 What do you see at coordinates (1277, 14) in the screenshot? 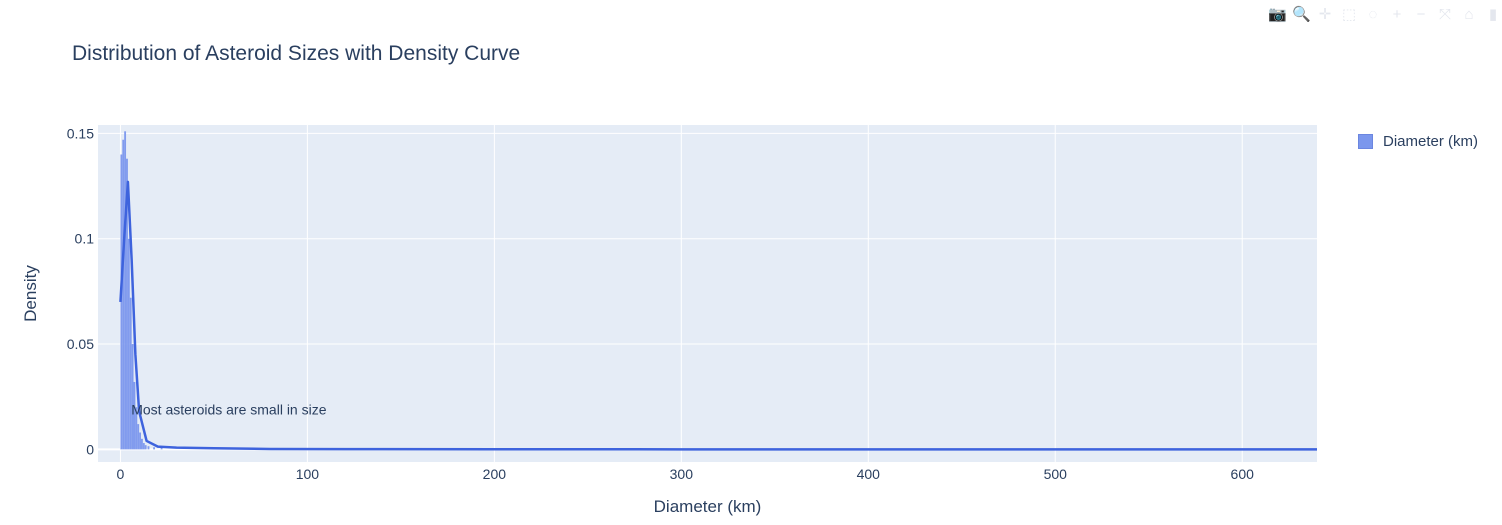
I see `camera-icon: 📷` at bounding box center [1277, 14].